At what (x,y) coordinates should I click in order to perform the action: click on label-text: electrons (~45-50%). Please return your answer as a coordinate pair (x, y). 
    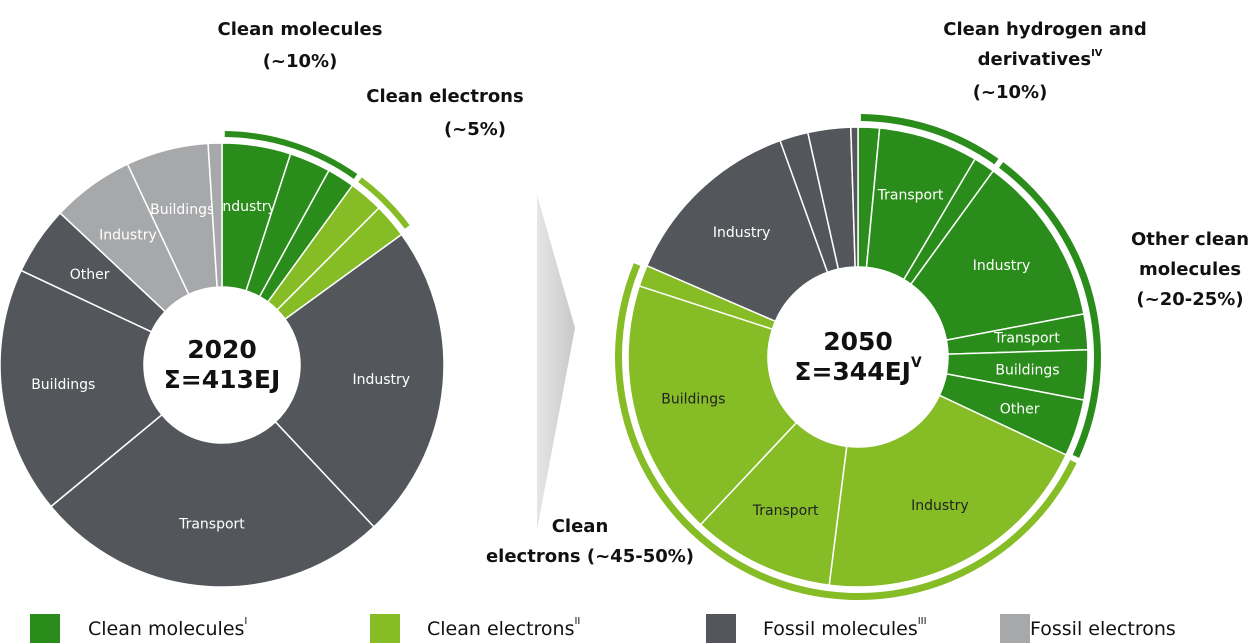
    Looking at the image, I should click on (590, 556).